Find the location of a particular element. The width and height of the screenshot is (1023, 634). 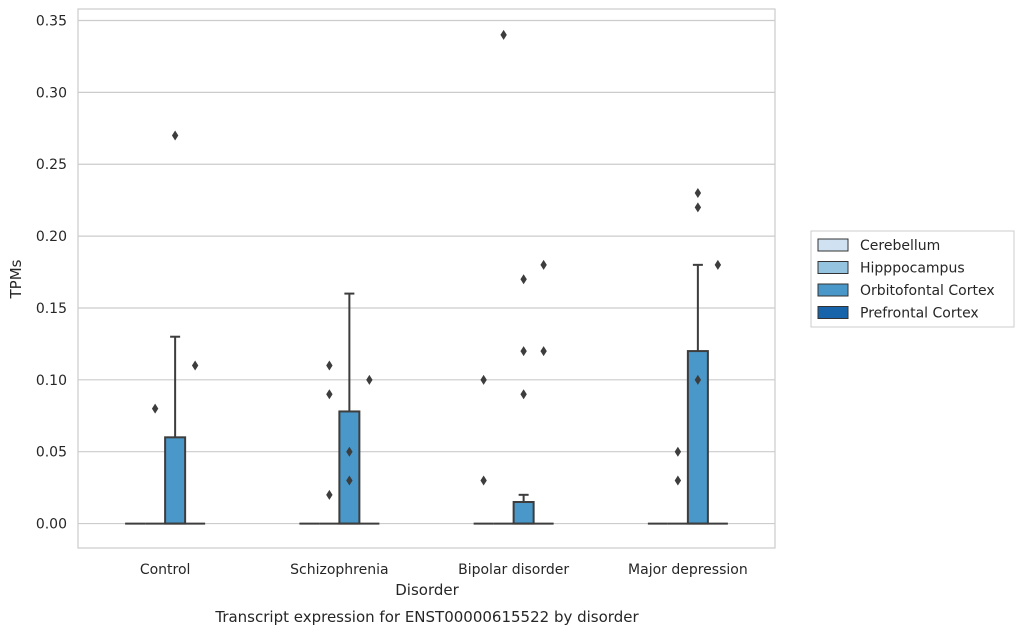

legend-label: Orbitofontal Cortex is located at coordinates (927, 291).